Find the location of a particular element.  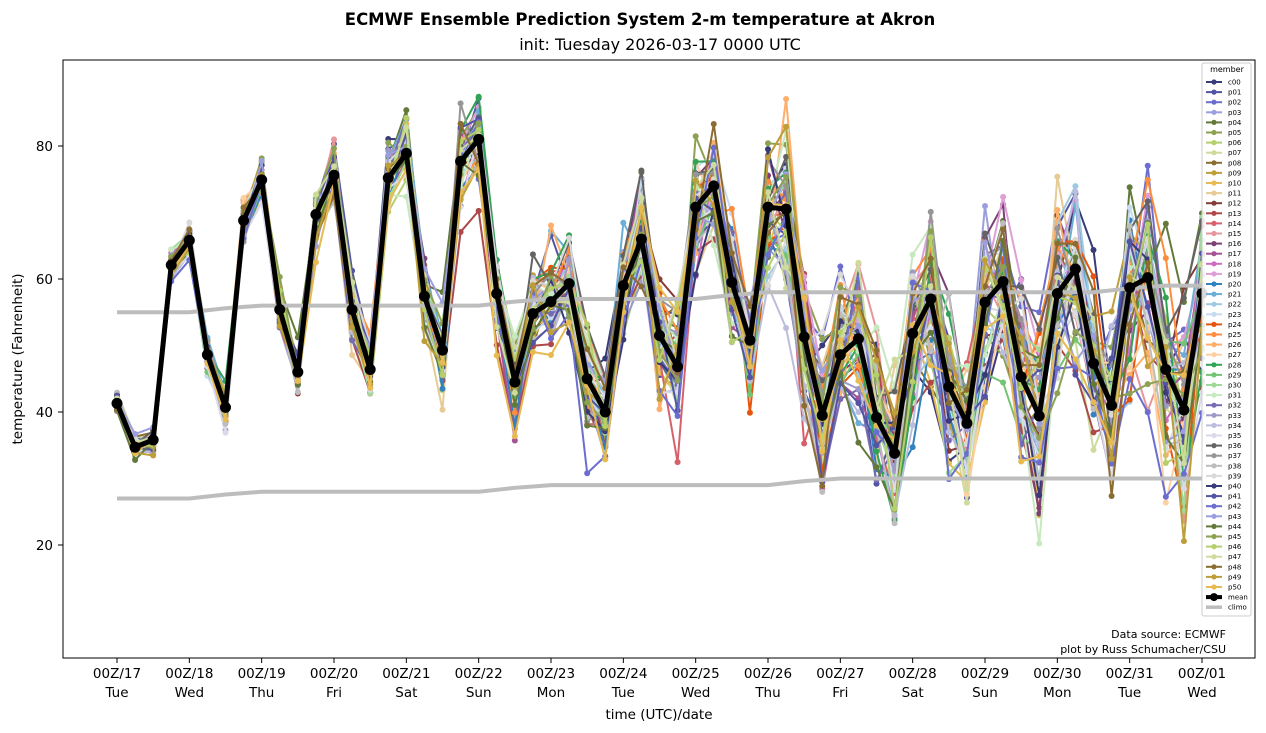

y-tick-label: 20 is located at coordinates (44, 546).